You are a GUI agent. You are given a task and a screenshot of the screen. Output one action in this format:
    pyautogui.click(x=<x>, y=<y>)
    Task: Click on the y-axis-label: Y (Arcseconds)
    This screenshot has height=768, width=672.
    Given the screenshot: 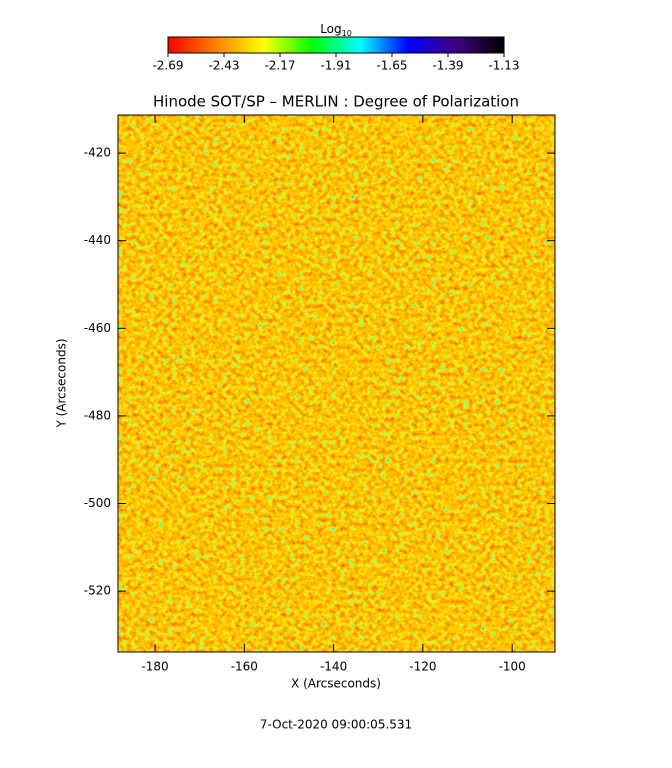 What is the action you would take?
    pyautogui.click(x=62, y=383)
    